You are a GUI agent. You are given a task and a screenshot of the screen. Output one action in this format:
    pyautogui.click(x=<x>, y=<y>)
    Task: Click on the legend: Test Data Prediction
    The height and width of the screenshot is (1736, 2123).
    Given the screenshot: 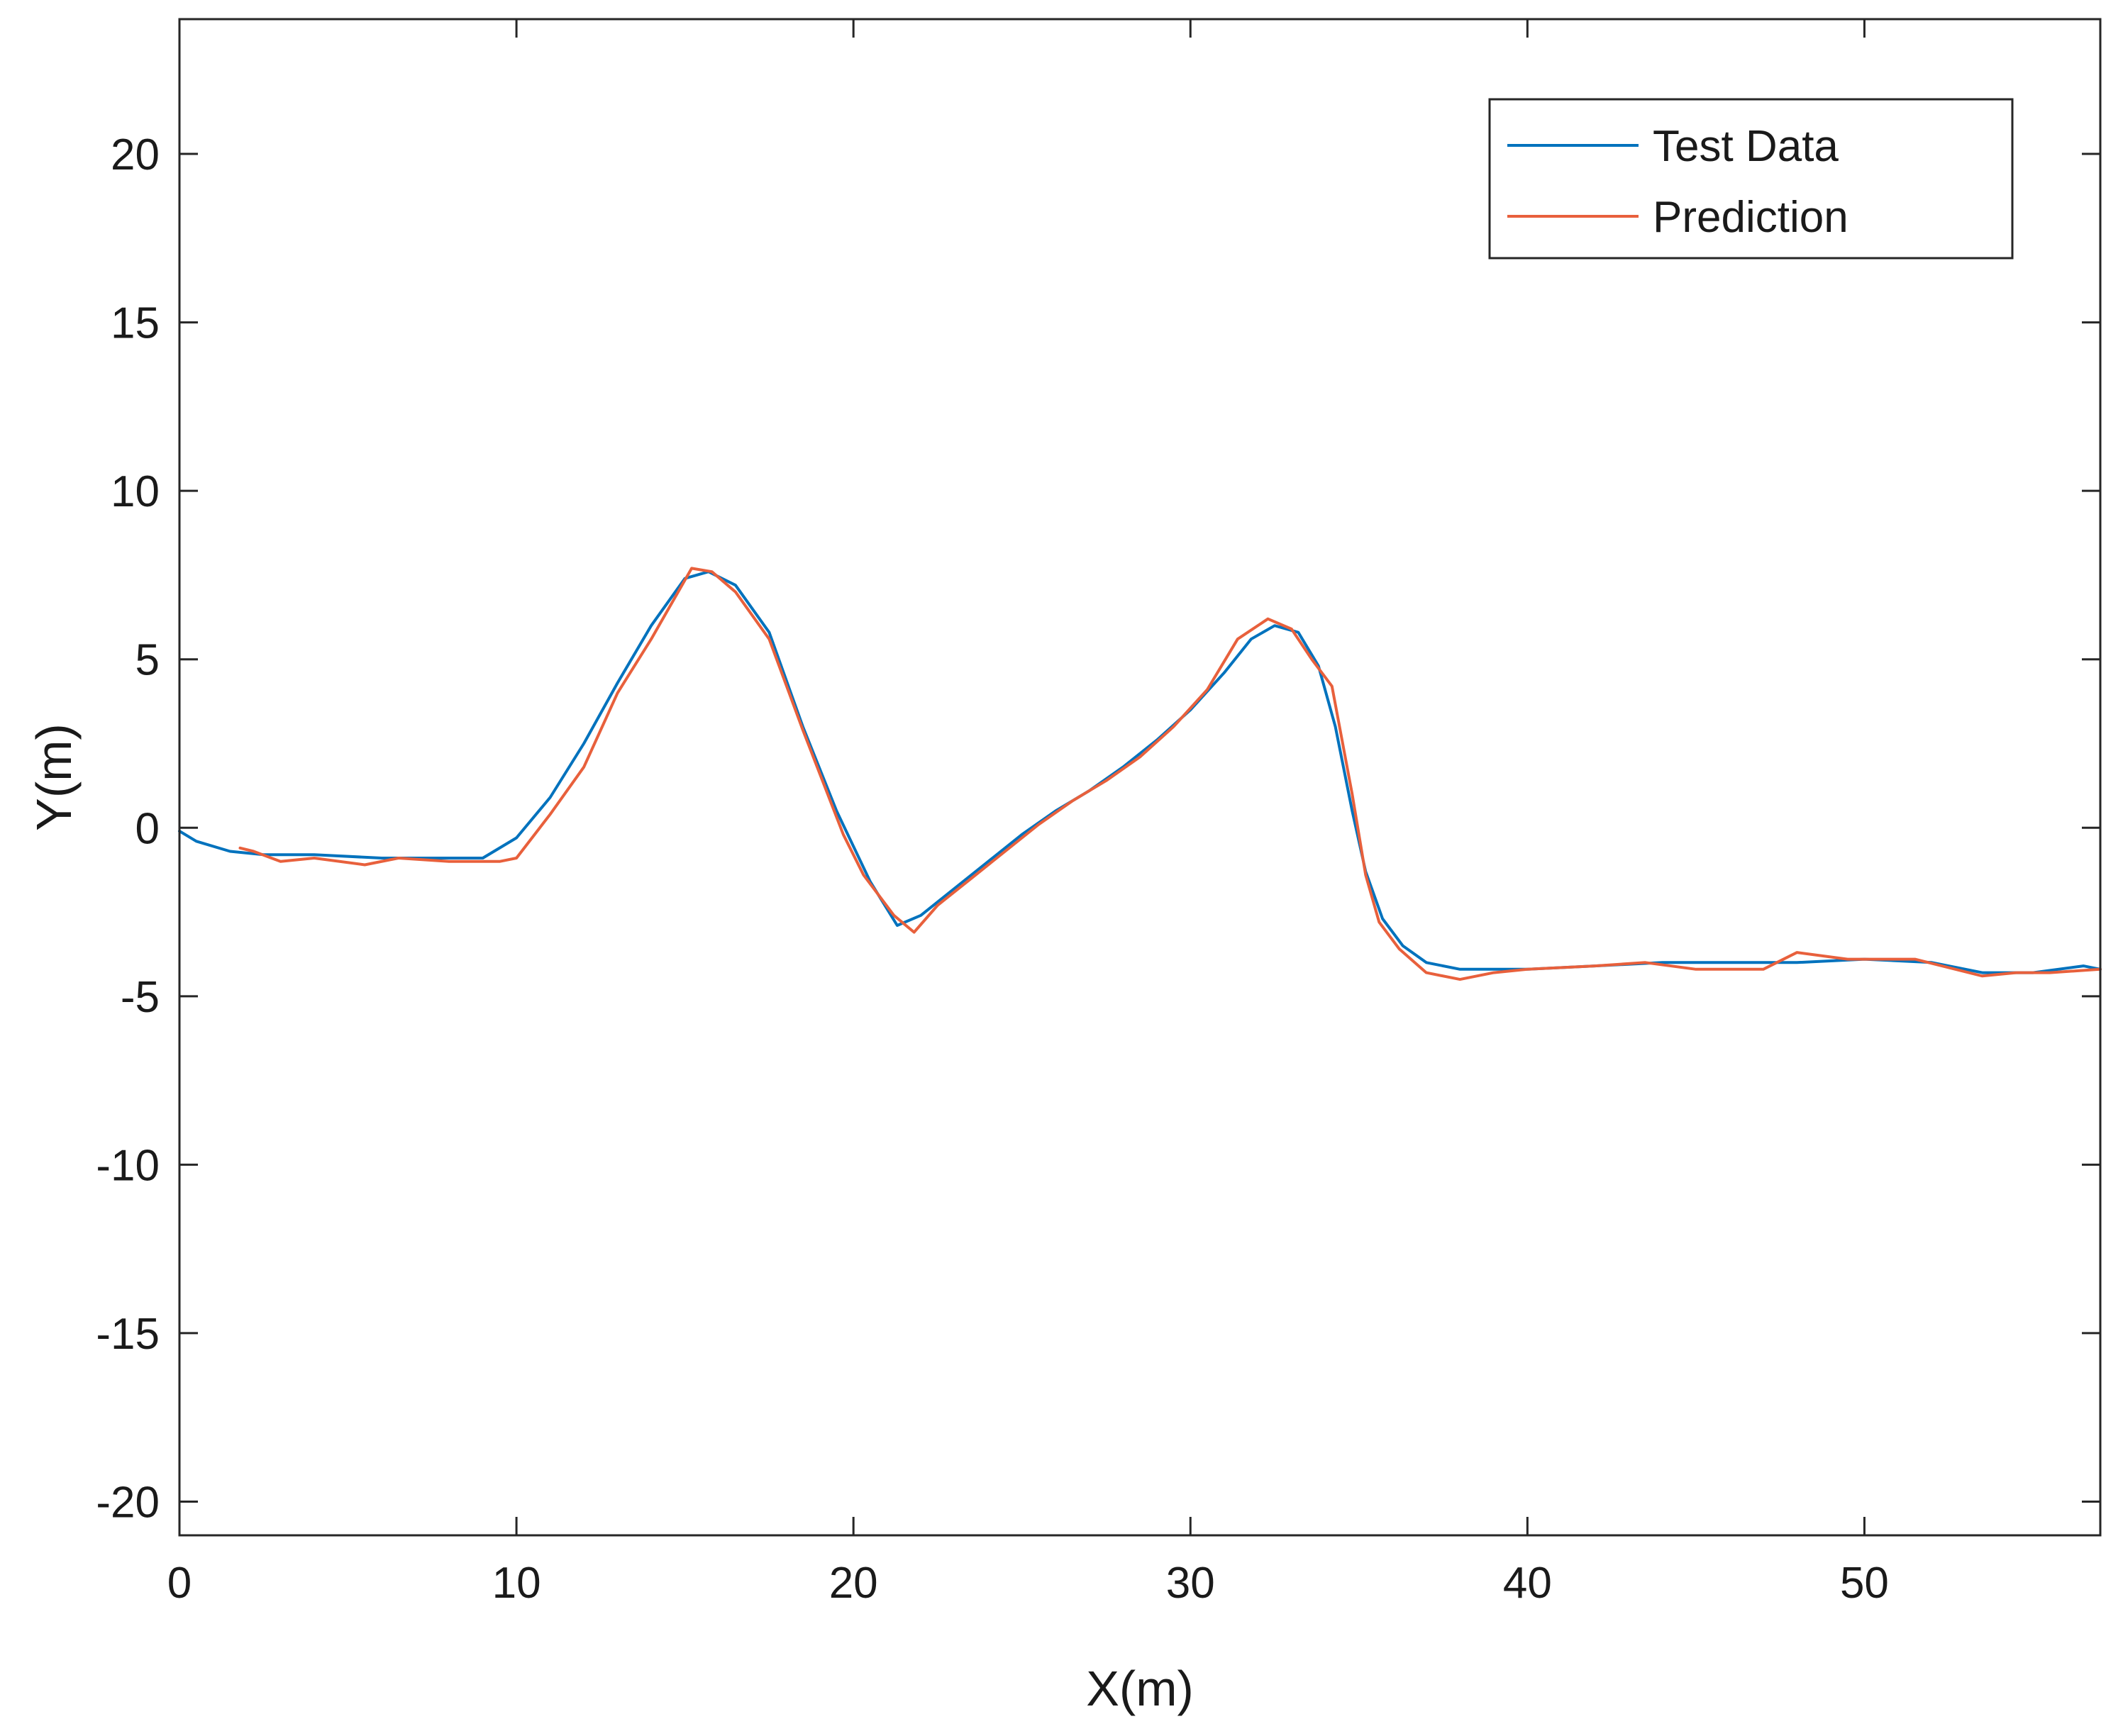 What is the action you would take?
    pyautogui.click(x=1751, y=179)
    